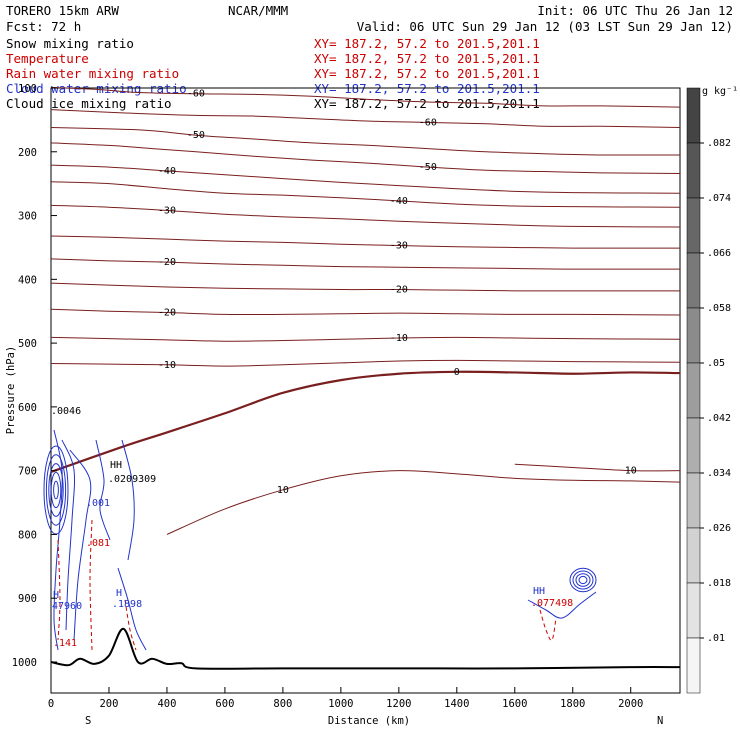 Image resolution: width=740 pixels, height=740 pixels. Describe the element at coordinates (552, 603) in the screenshot. I see `annotation-hh-right-value: .077498` at that location.